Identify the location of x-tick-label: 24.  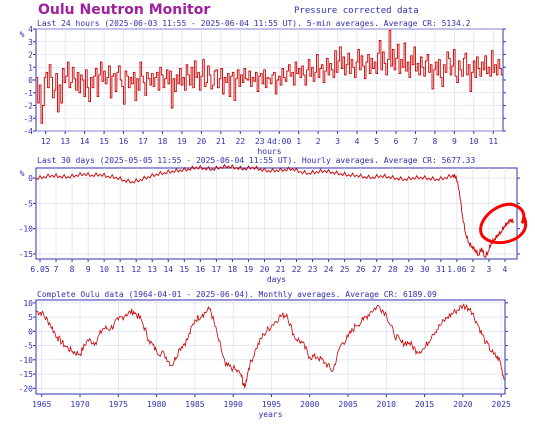
(329, 269).